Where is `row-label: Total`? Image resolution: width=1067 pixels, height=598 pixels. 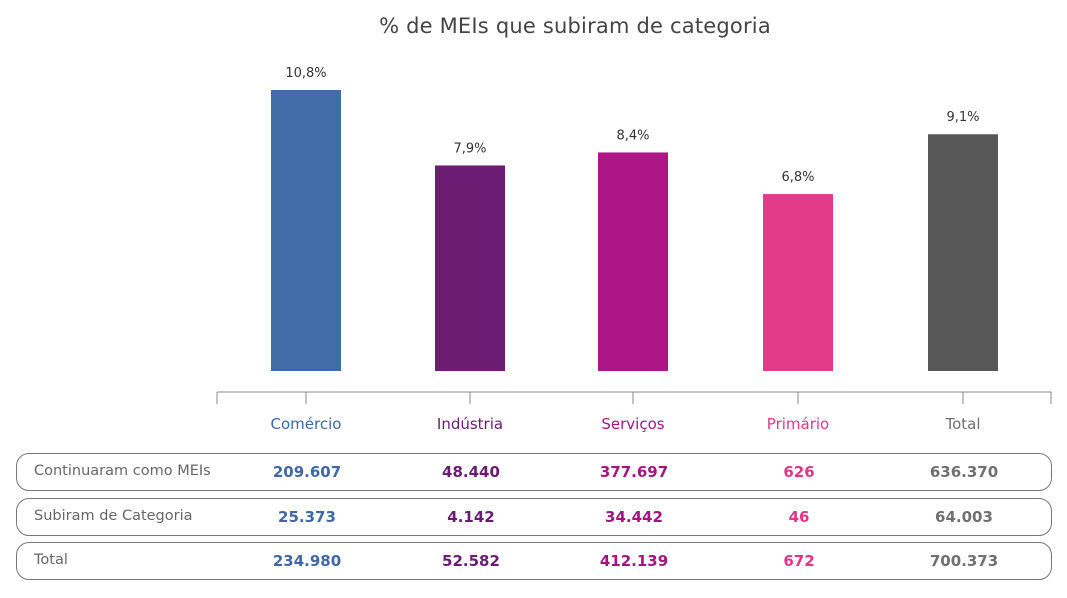 row-label: Total is located at coordinates (51, 560).